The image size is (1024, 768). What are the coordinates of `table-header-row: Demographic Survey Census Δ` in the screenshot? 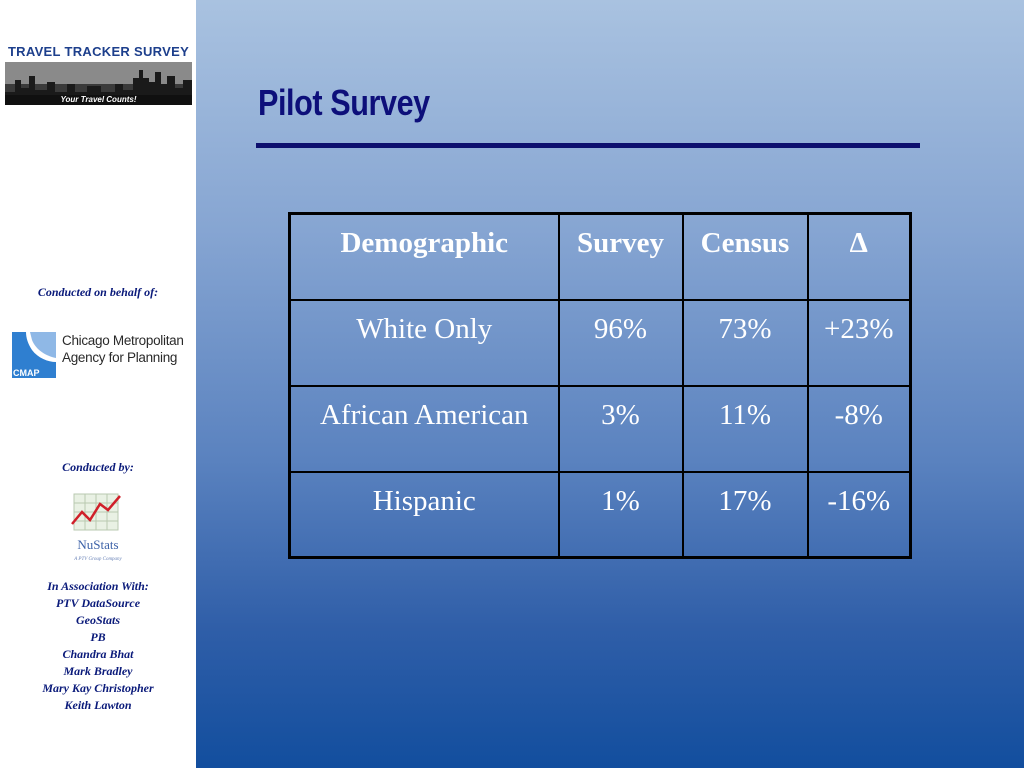 It's located at (600, 256).